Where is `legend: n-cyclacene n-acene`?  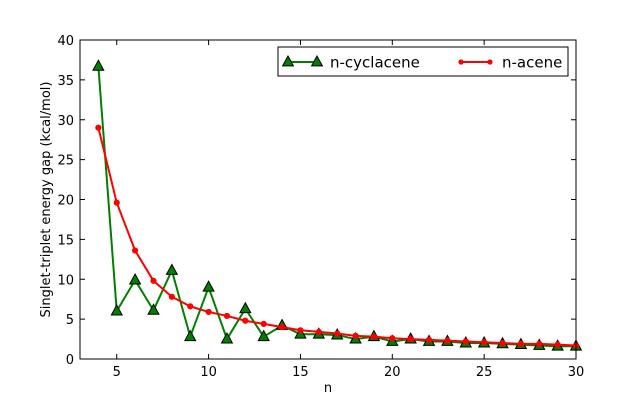
legend: n-cyclacene n-acene is located at coordinates (423, 61).